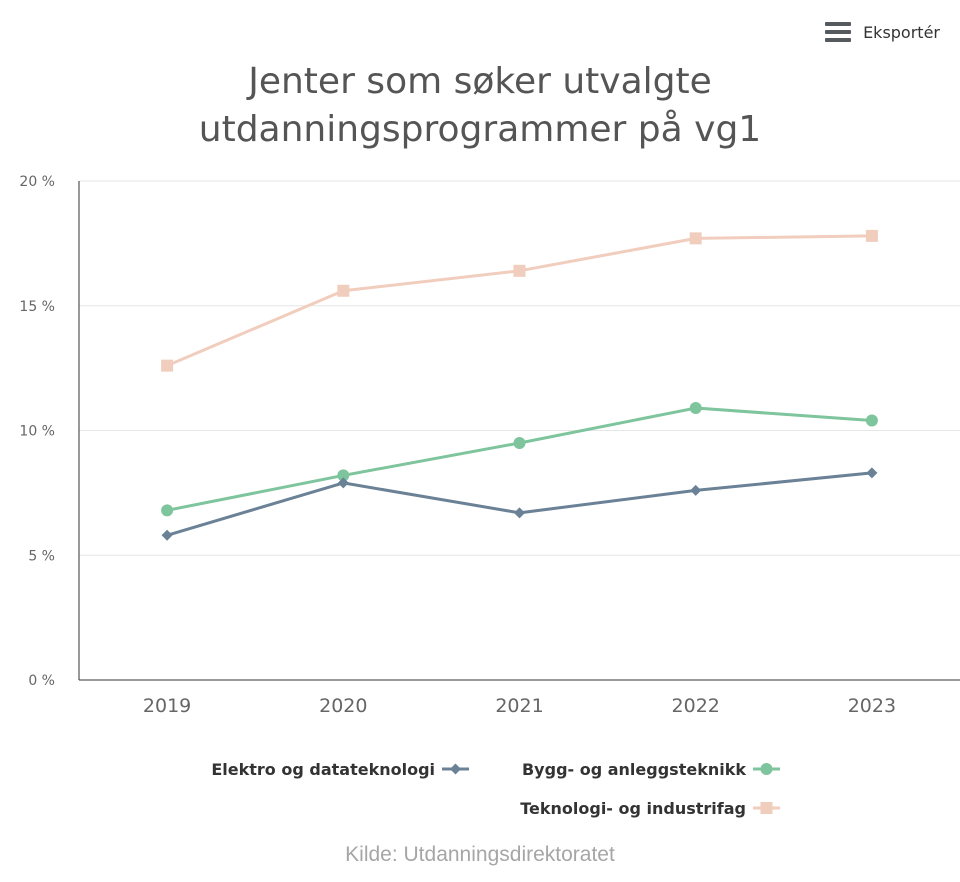 The width and height of the screenshot is (960, 882). I want to click on export-button: Eksportér, so click(882, 32).